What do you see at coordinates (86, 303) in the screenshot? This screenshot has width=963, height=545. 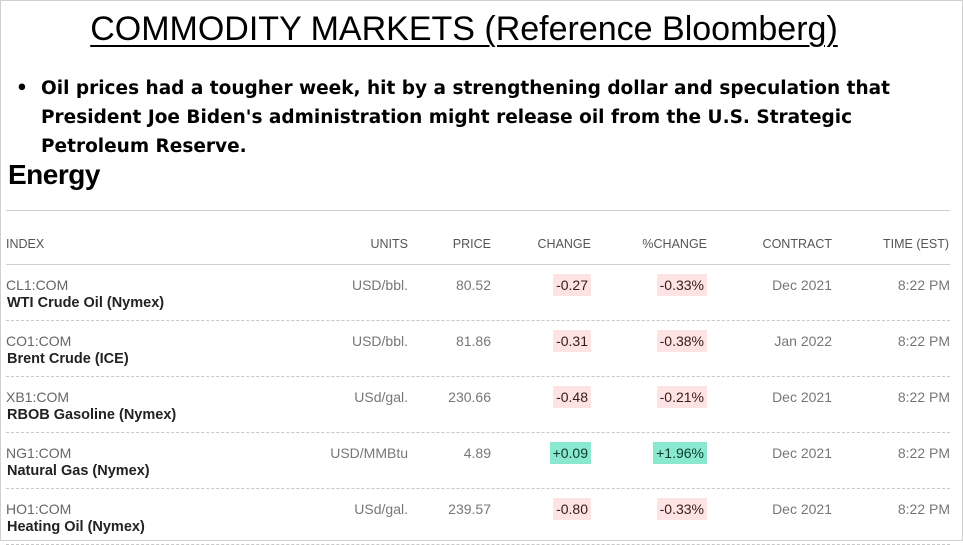 I see `index-name: WTI Crude Oil (Nymex)` at bounding box center [86, 303].